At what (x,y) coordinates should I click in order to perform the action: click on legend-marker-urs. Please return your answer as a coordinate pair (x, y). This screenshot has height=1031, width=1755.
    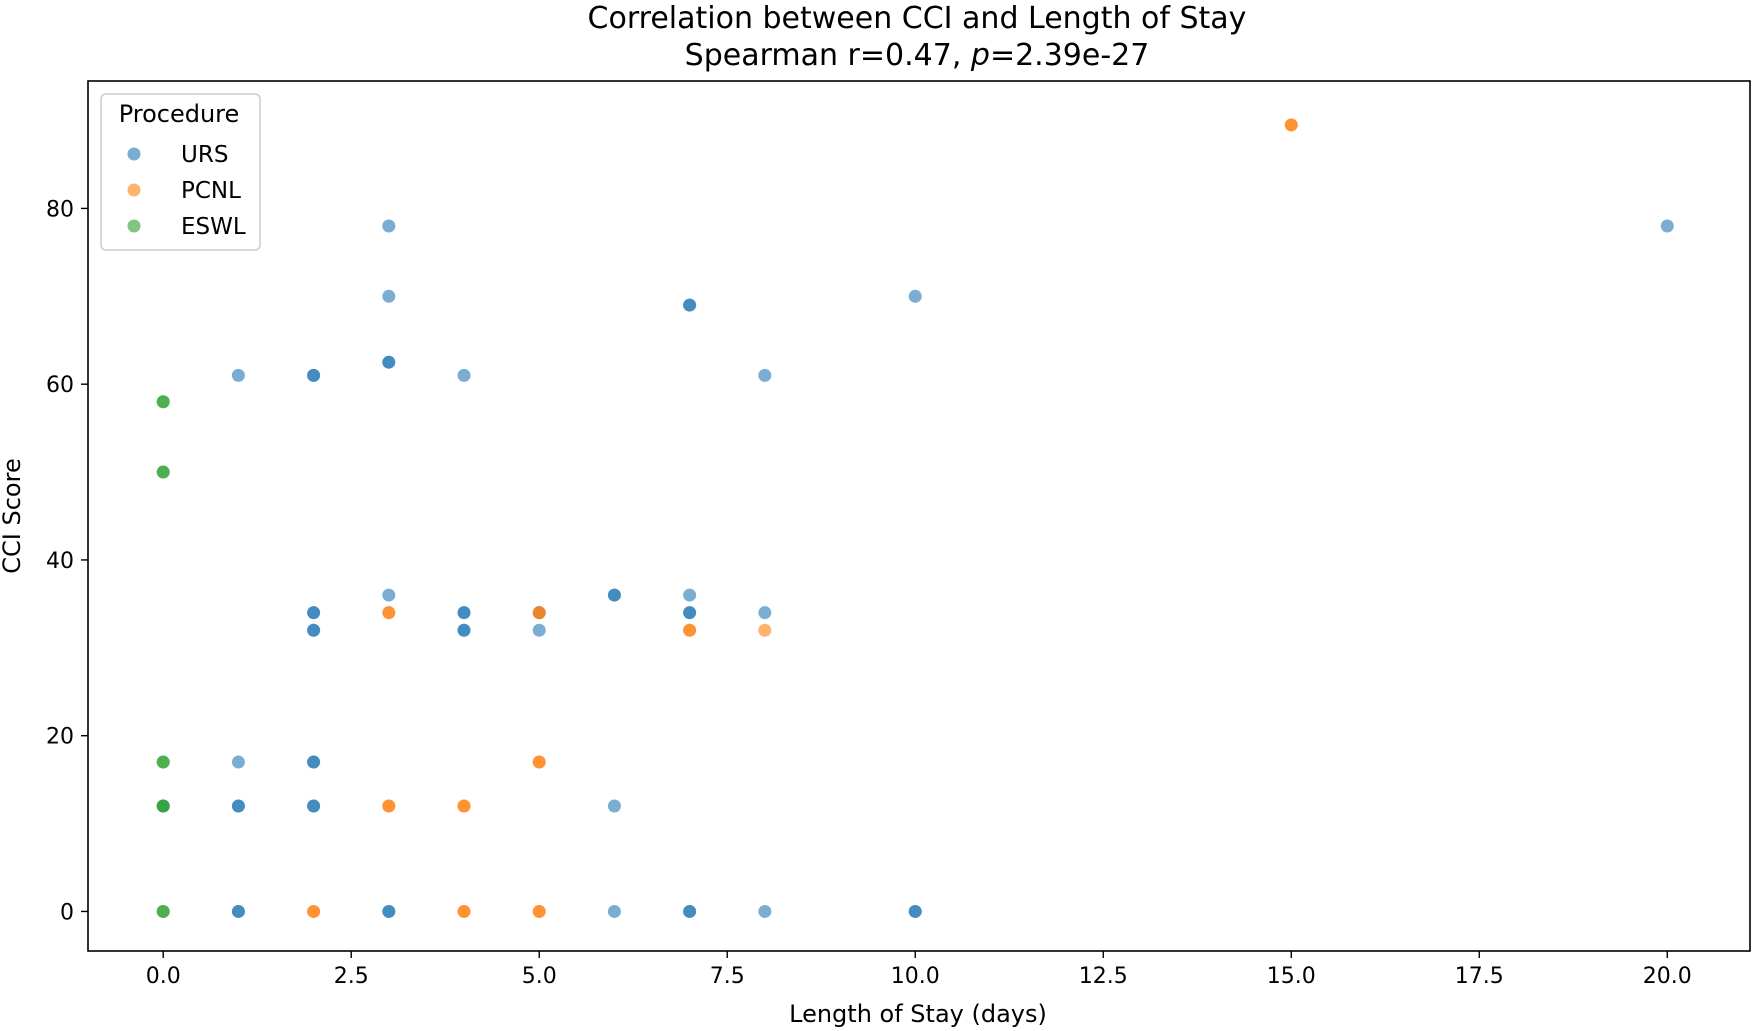
    Looking at the image, I should click on (134, 154).